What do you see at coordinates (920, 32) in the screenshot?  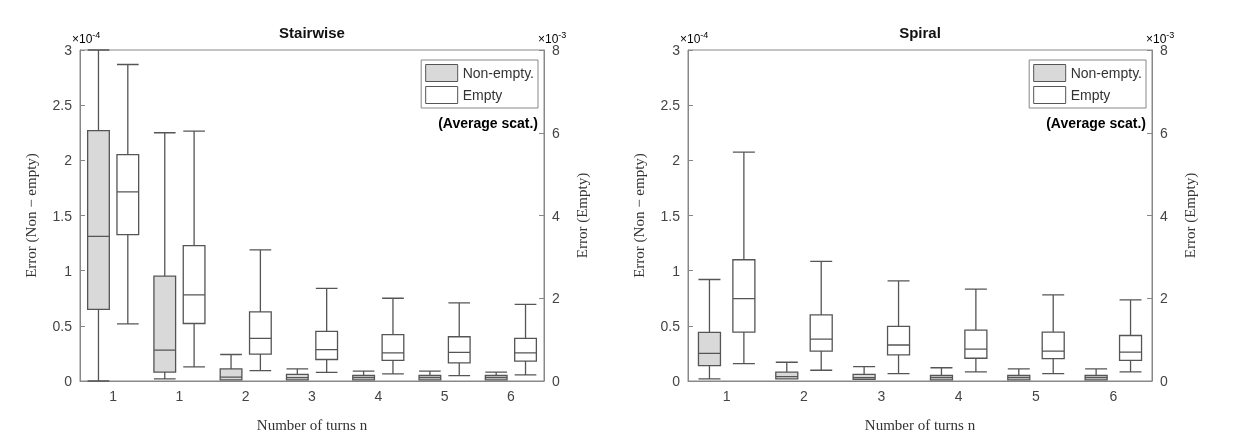 I see `chart-title: Spiral` at bounding box center [920, 32].